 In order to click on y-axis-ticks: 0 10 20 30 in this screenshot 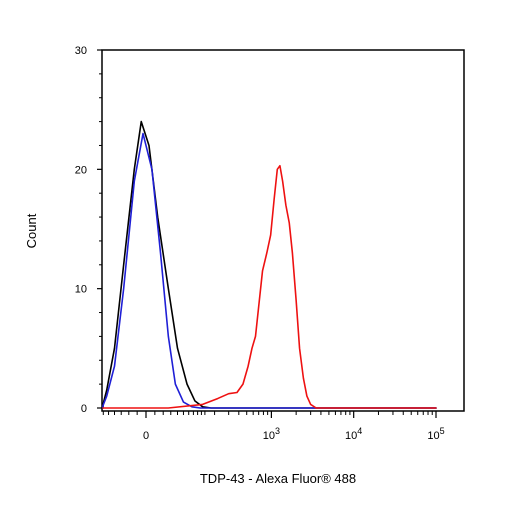, I will do `click(88, 230)`.